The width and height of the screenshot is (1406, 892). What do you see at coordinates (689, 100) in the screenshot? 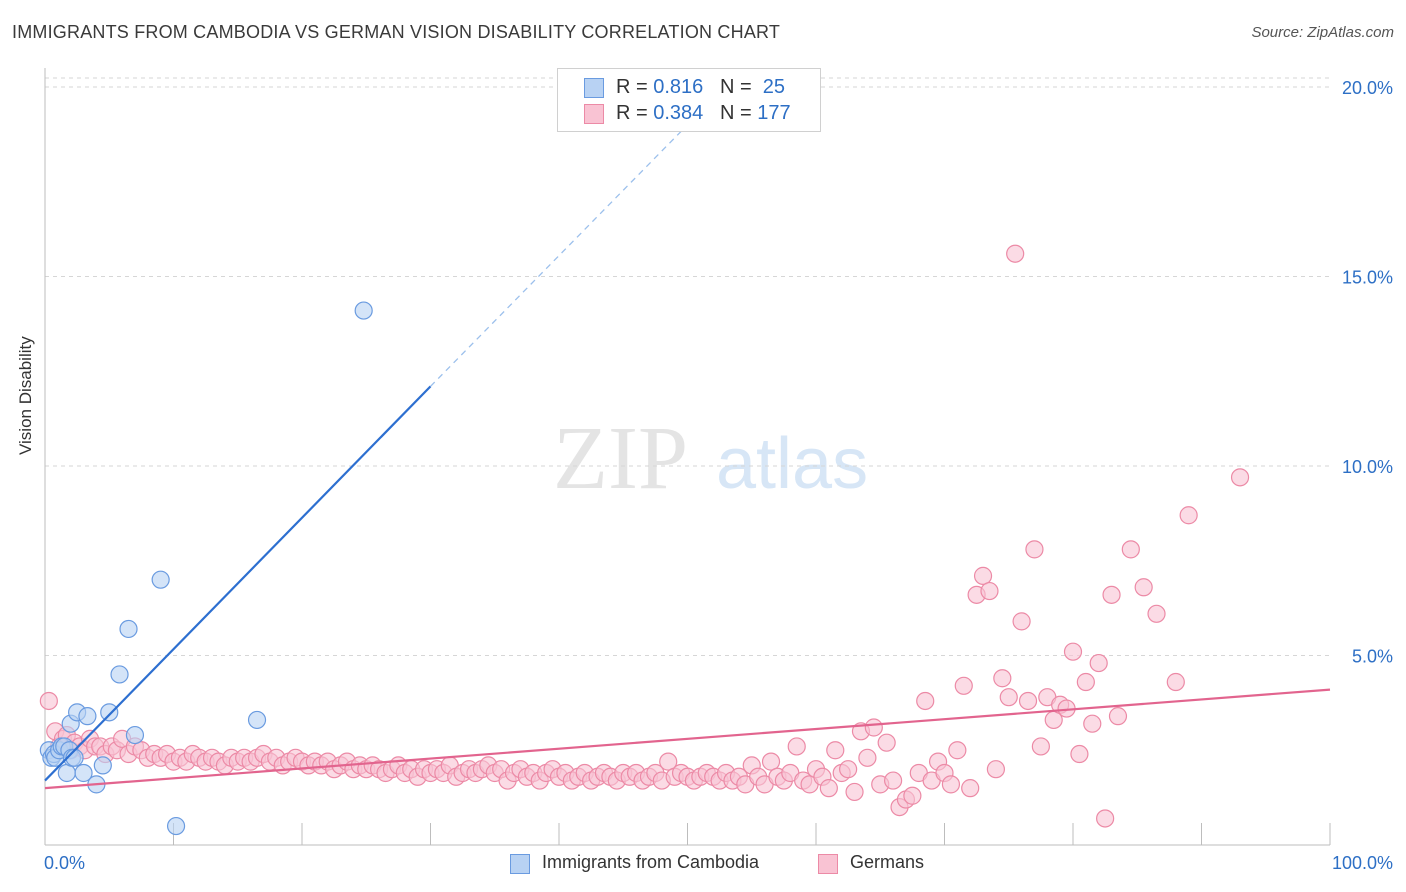
I see `correlation-legend: R = 0.816 N = 25 R = 0.384 N = 177` at bounding box center [689, 100].